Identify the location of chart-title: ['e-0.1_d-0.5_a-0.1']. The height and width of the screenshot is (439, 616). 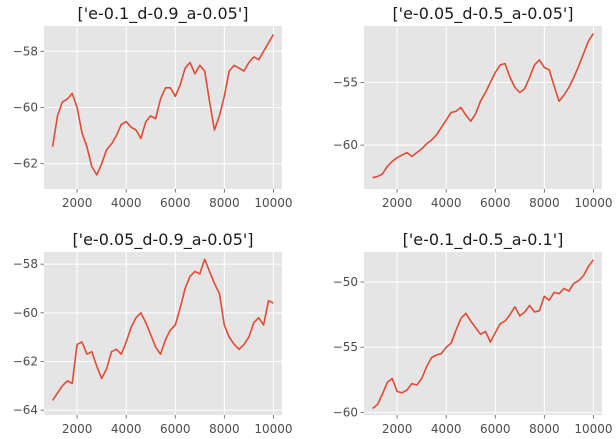
(483, 240).